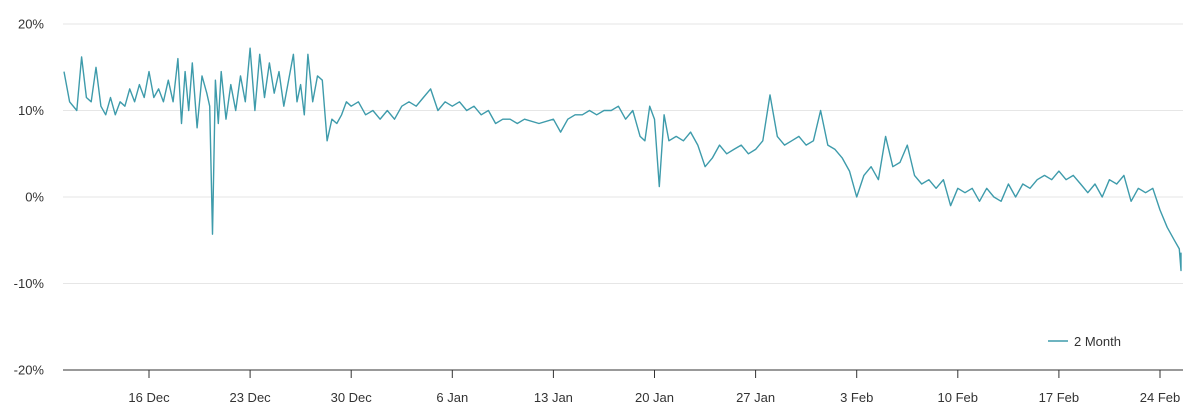  I want to click on x-tick-label: 24 Feb, so click(1160, 397).